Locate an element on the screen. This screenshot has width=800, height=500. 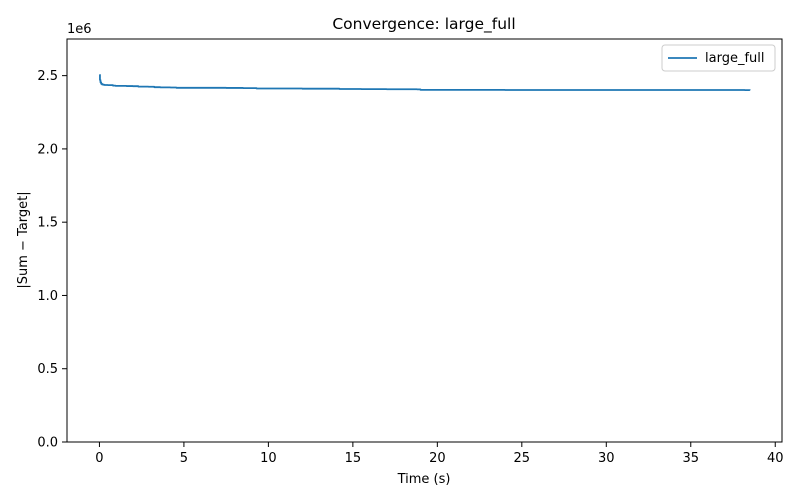
x-tick-label: 40 is located at coordinates (775, 458).